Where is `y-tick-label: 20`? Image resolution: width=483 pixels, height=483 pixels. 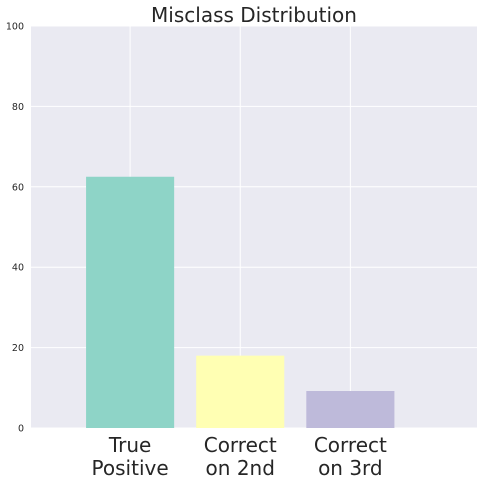 y-tick-label: 20 is located at coordinates (18, 348).